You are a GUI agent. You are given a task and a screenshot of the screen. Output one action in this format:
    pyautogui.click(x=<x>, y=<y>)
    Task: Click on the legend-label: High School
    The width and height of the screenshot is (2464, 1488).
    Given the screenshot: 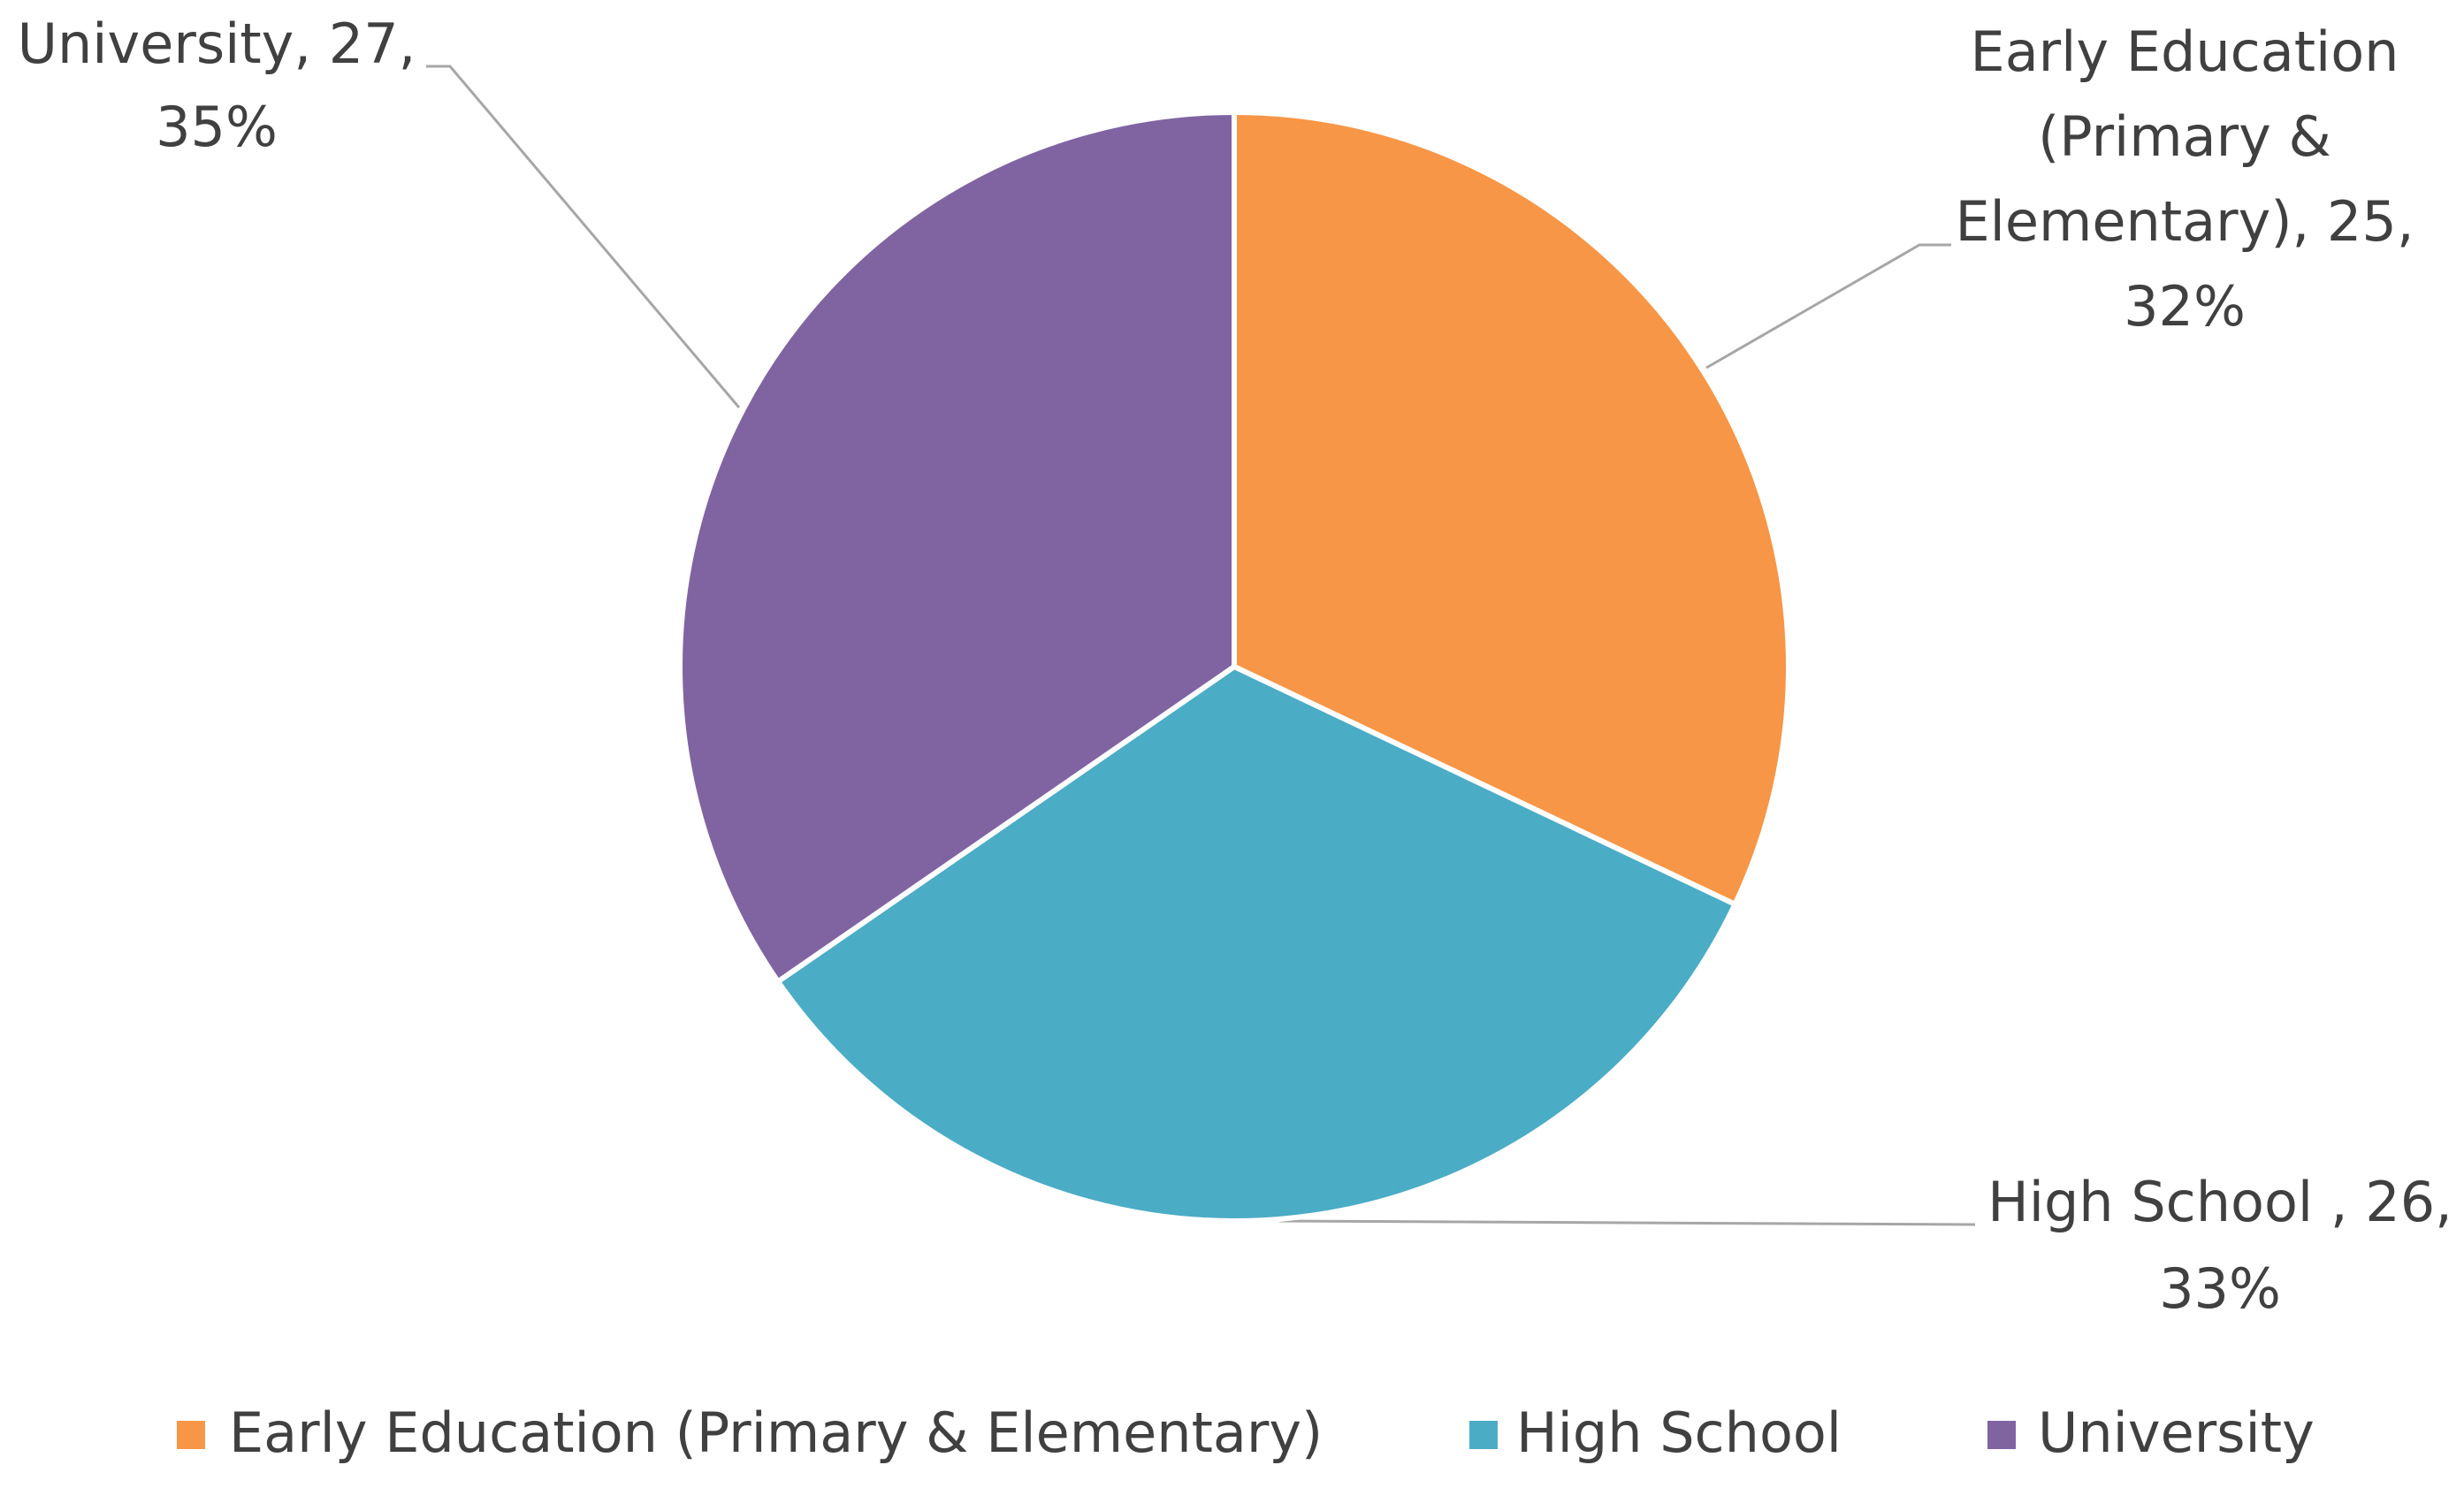 What is the action you would take?
    pyautogui.click(x=1679, y=1432)
    